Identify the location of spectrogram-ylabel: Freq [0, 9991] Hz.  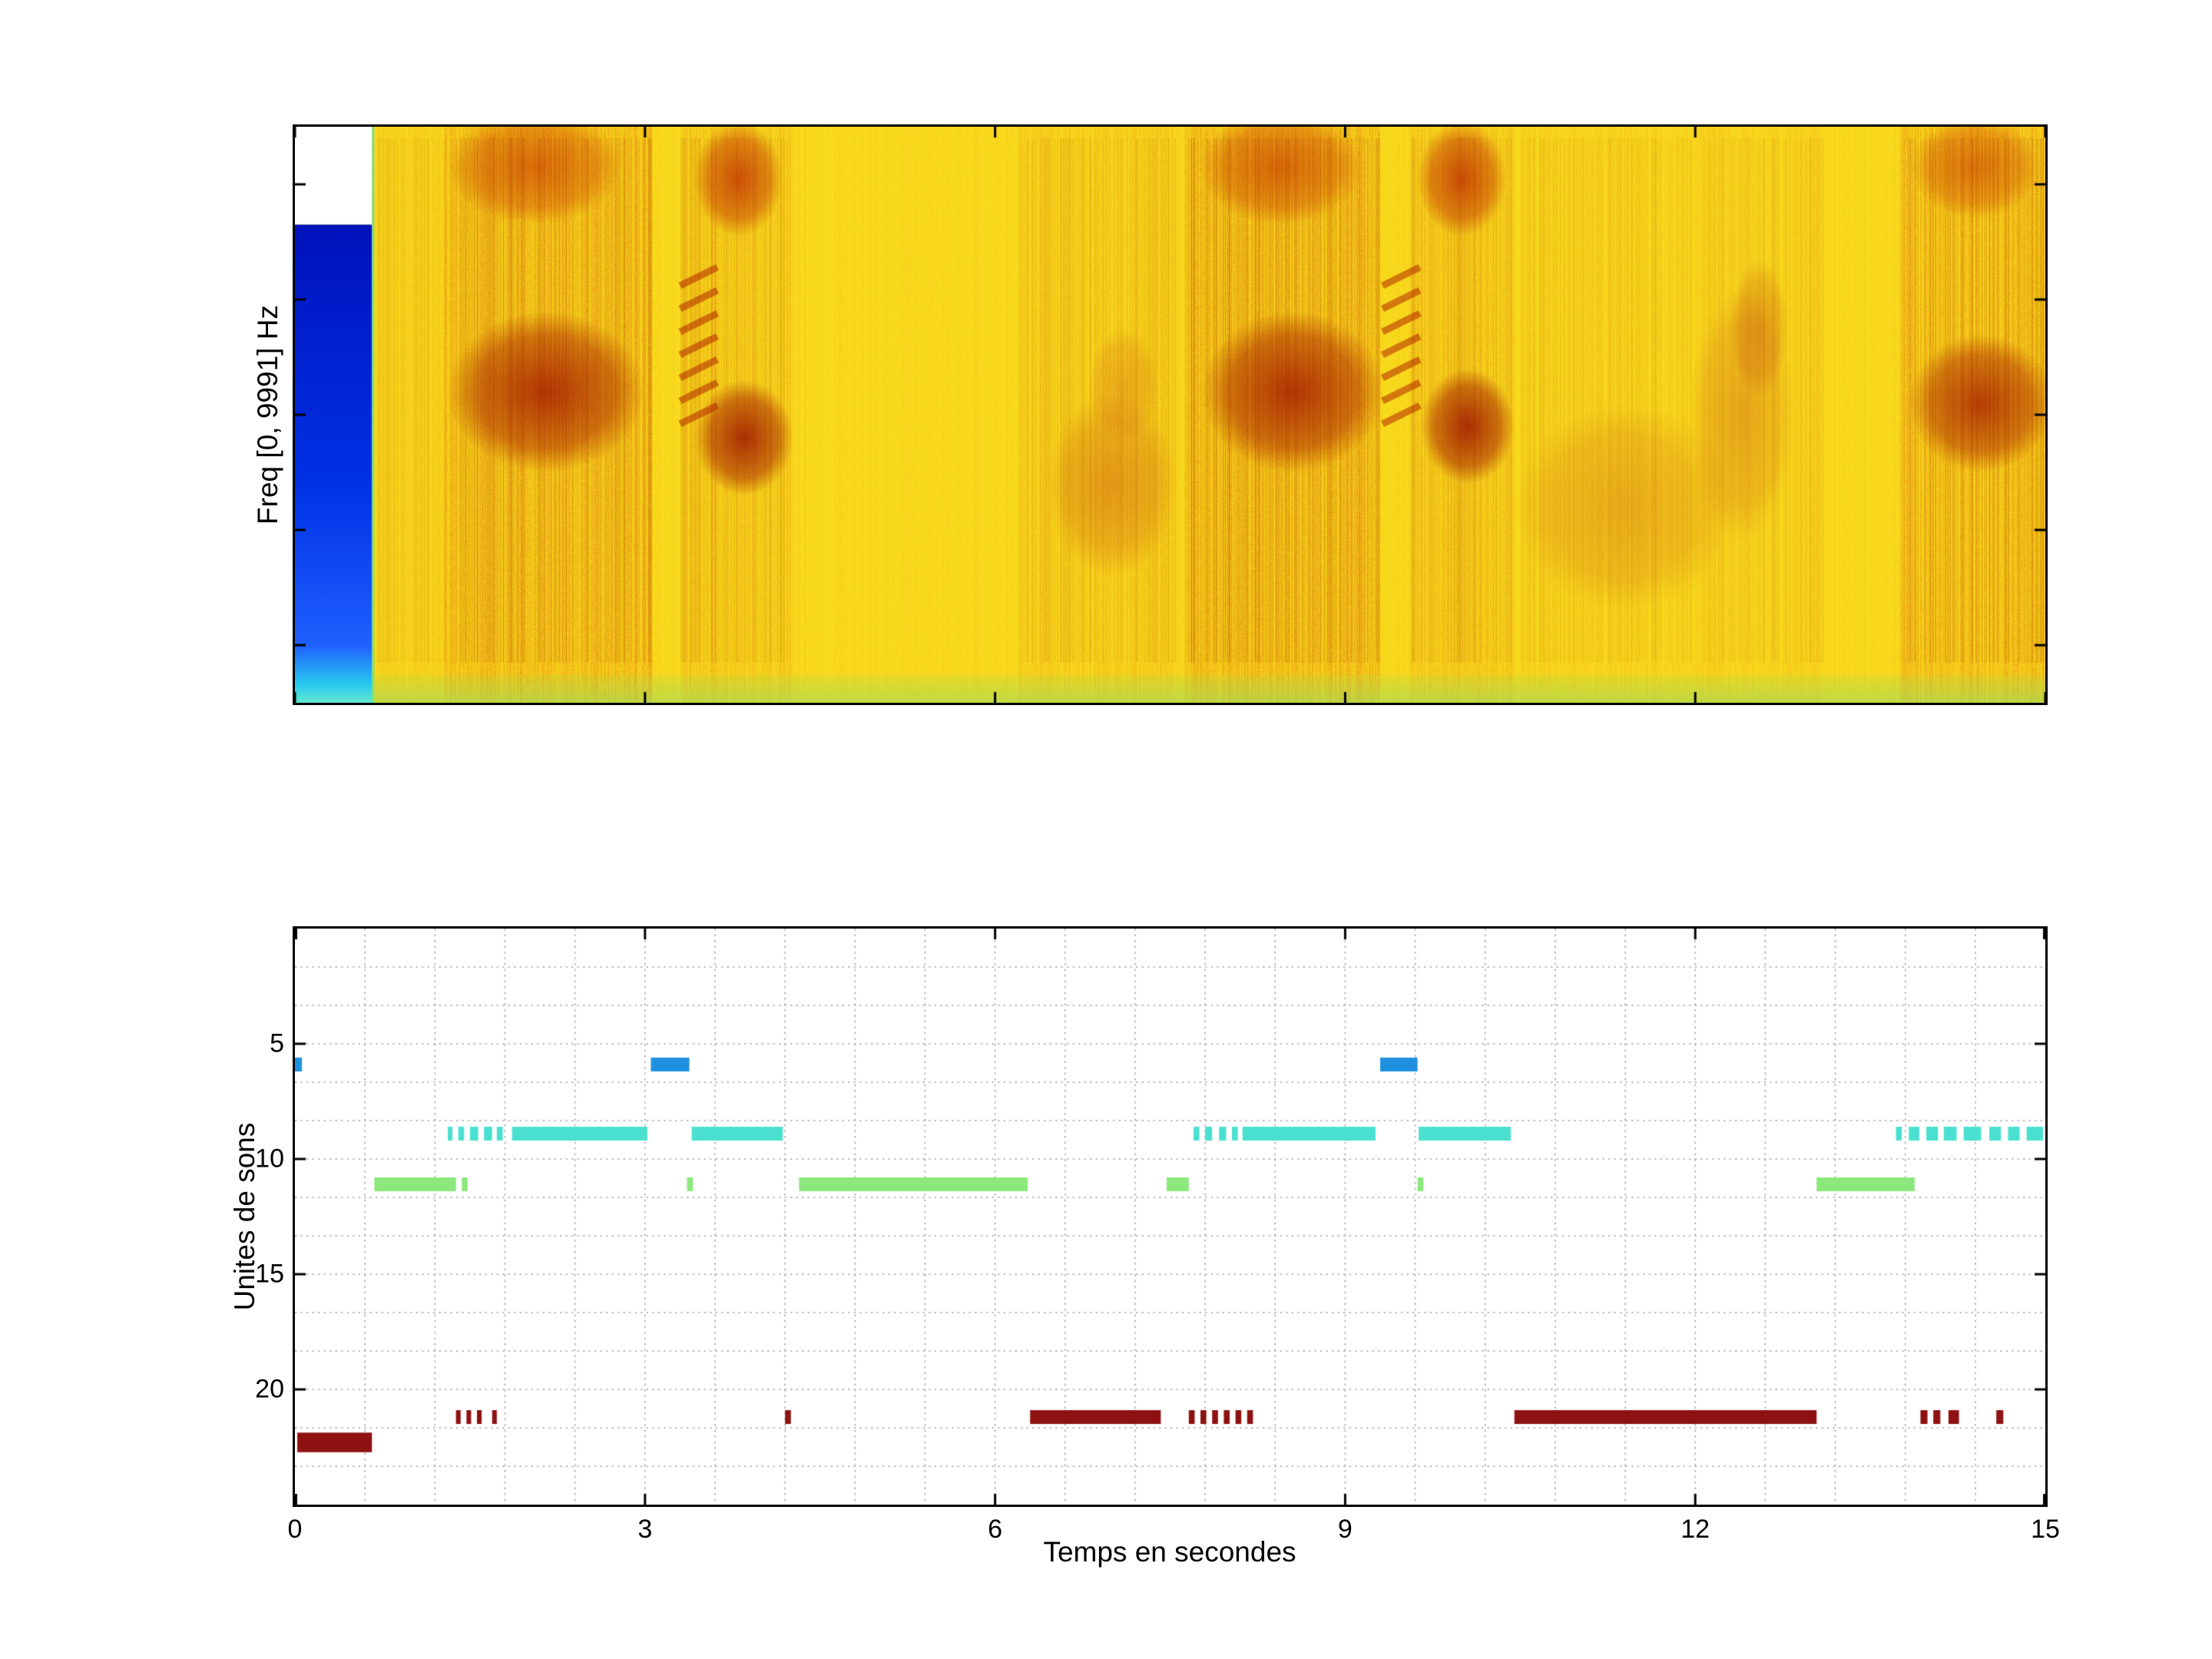
(267, 415).